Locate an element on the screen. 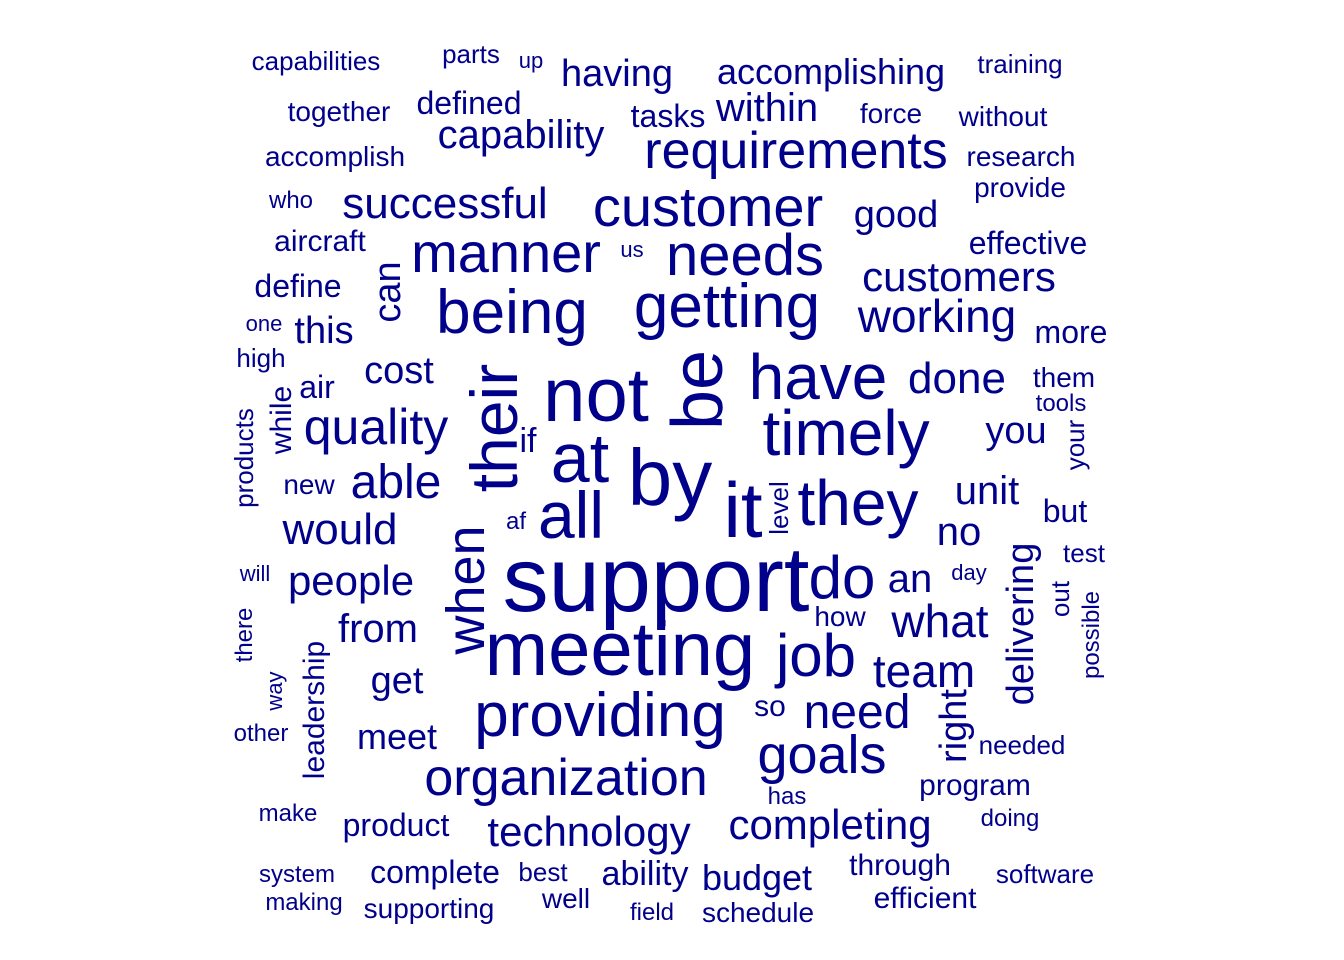 Image resolution: width=1344 pixels, height=960 pixels. word-together: together is located at coordinates (339, 111).